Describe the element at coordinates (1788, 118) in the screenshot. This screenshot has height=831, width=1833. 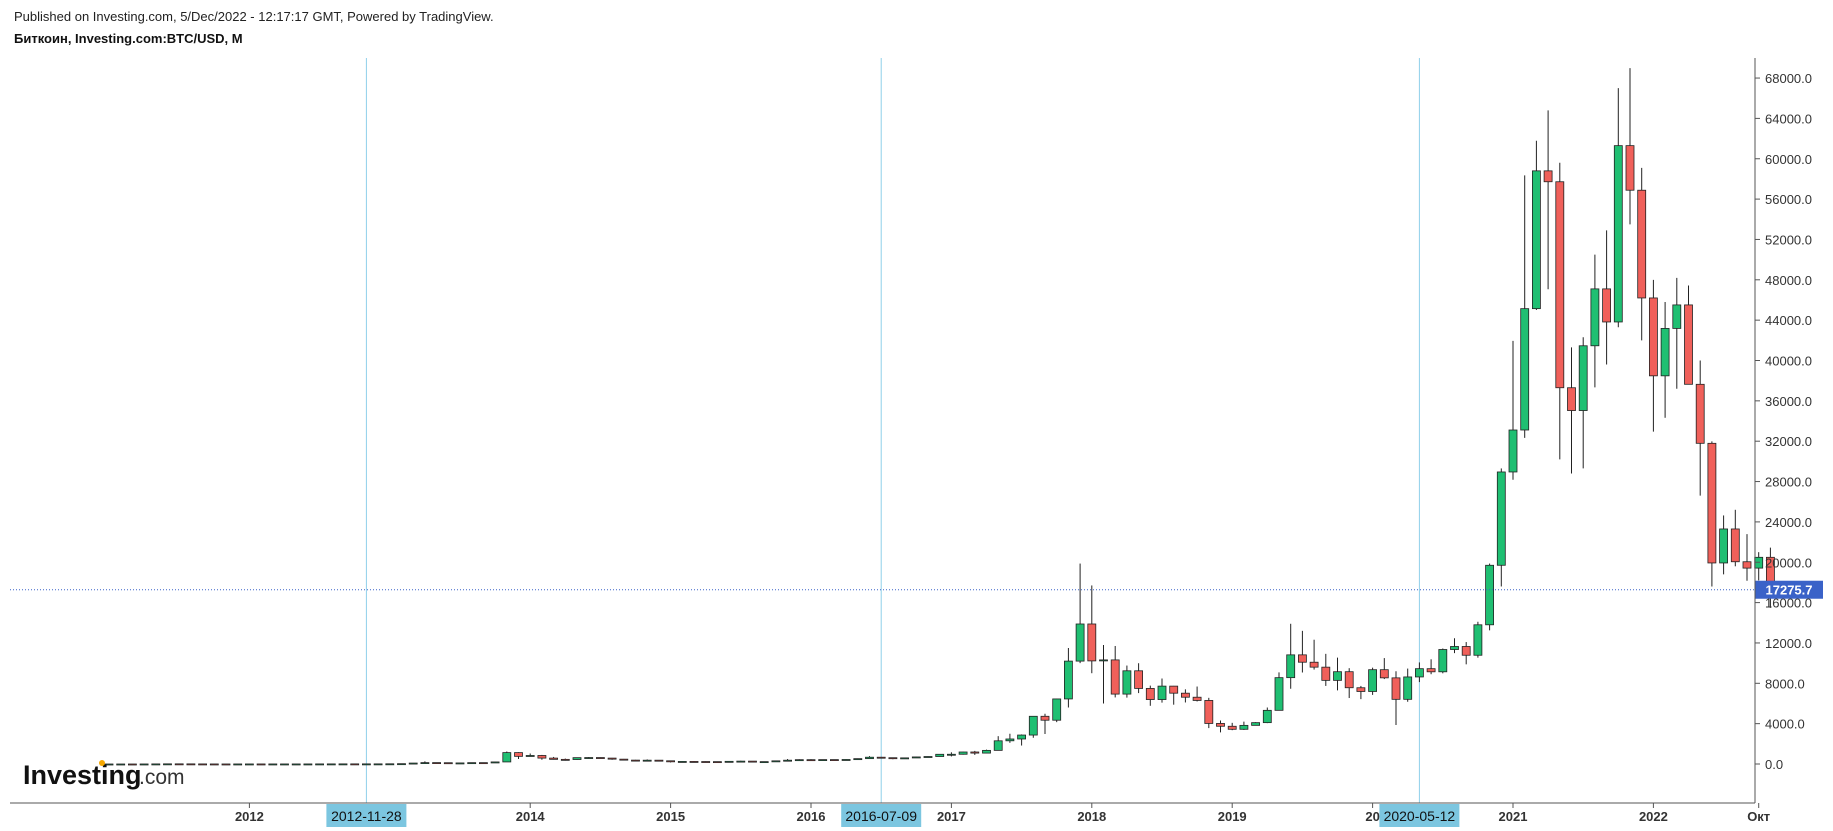
I see `y-tick-label: 64000.0` at that location.